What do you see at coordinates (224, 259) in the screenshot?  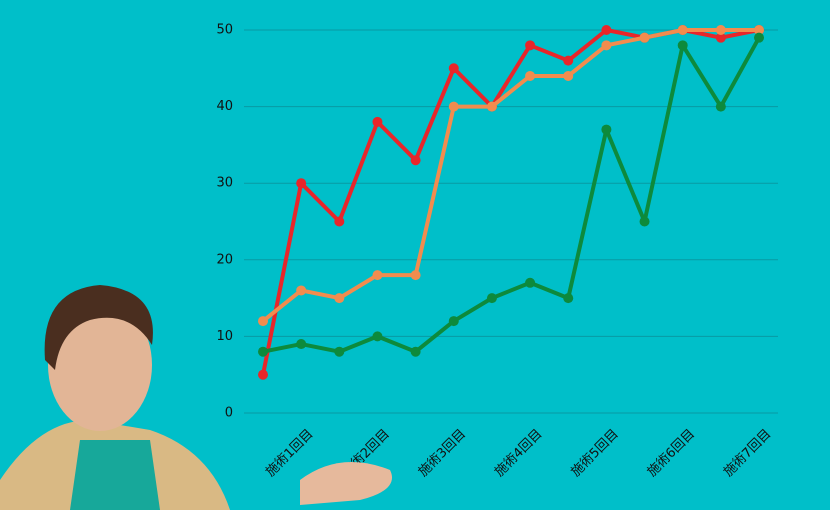 I see `y-tick-label: 20` at bounding box center [224, 259].